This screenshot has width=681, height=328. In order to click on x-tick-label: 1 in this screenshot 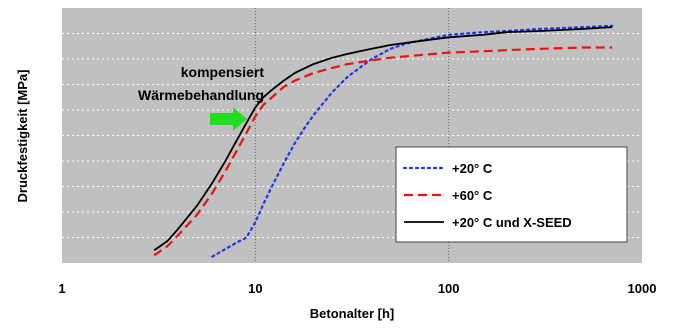, I will do `click(61, 288)`.